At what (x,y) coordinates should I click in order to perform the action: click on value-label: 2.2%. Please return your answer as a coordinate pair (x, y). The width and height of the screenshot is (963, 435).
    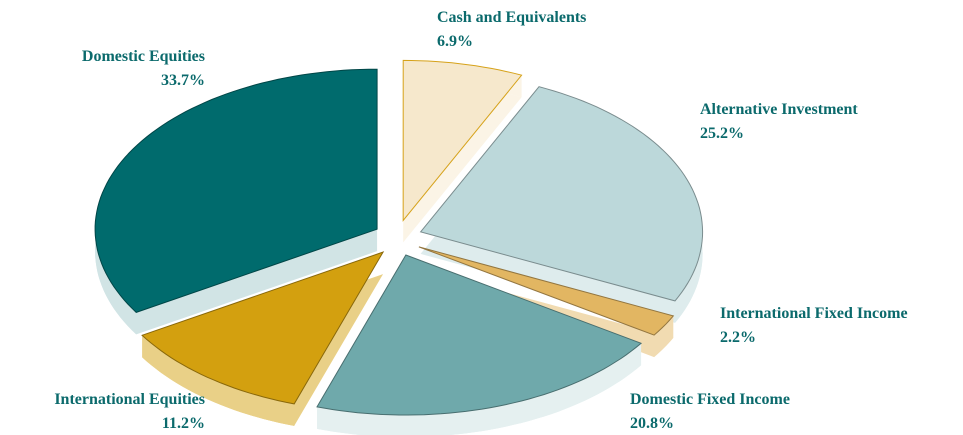
    Looking at the image, I should click on (738, 337).